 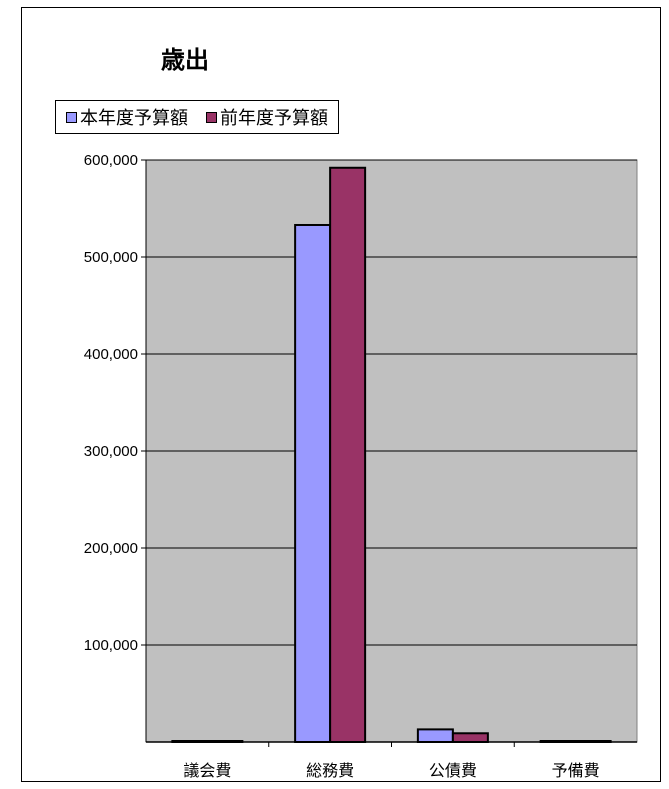 What do you see at coordinates (111, 354) in the screenshot?
I see `y-tick-label: 400,000` at bounding box center [111, 354].